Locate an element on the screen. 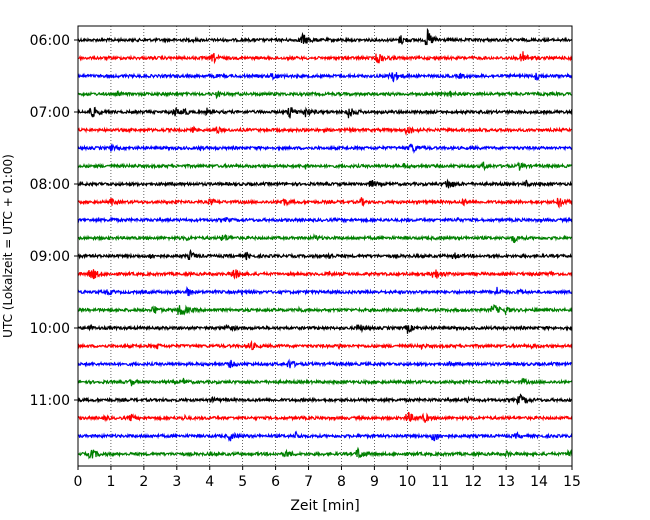 This screenshot has width=650, height=520. x-tick-label: 15 is located at coordinates (572, 482).